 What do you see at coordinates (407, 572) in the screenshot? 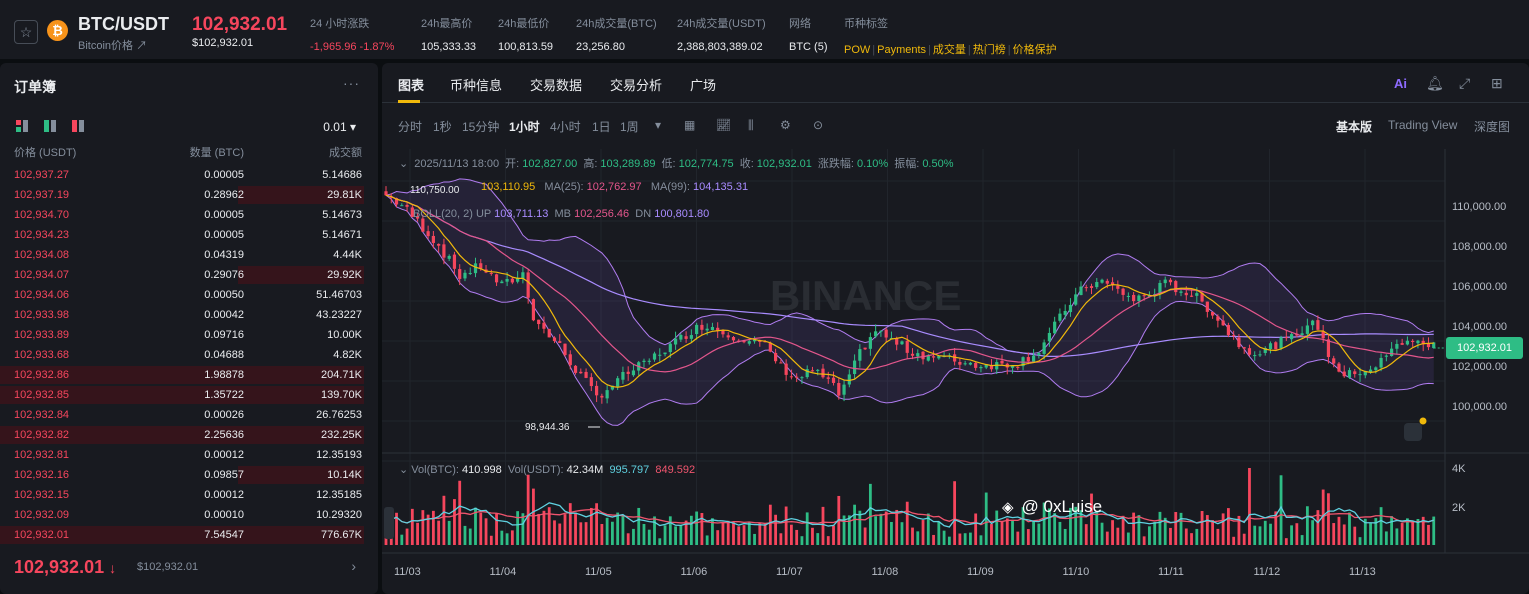
I see `x-tick-label: 11/03` at bounding box center [407, 572].